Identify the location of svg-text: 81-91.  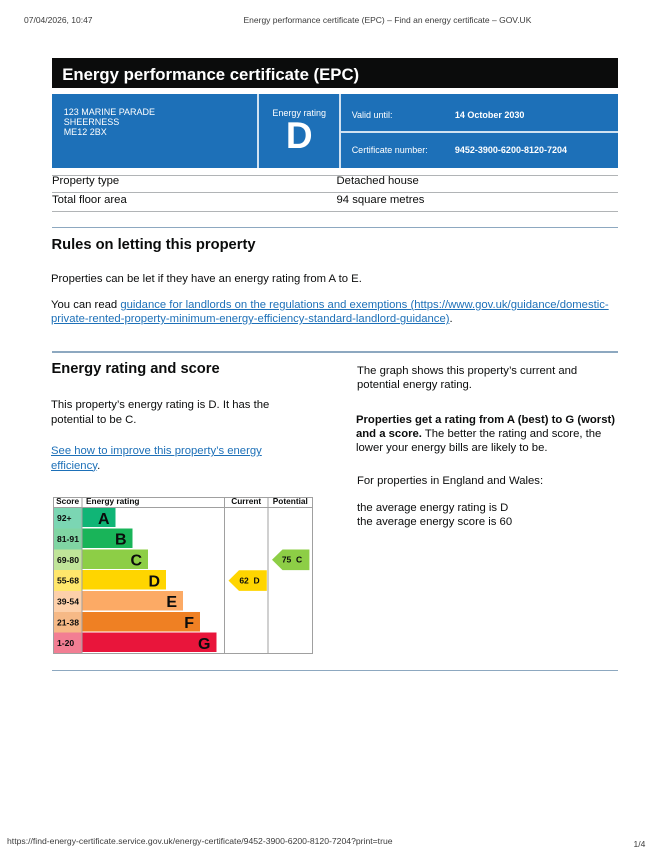
(68, 538).